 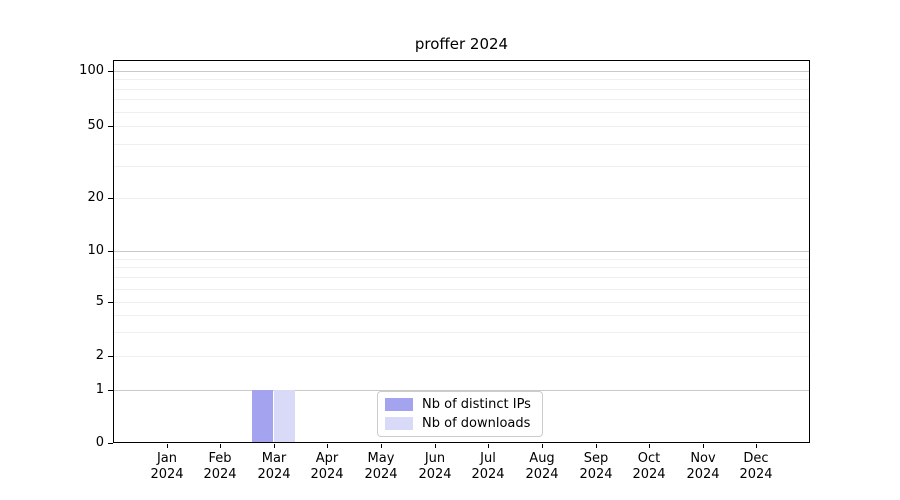 I want to click on legend-label-downloads: Nb of downloads, so click(x=476, y=423).